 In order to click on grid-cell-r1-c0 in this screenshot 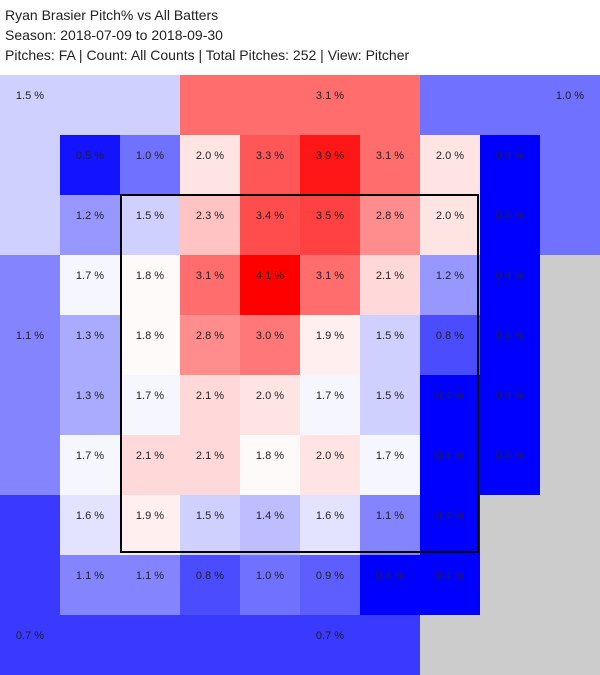, I will do `click(90, 225)`.